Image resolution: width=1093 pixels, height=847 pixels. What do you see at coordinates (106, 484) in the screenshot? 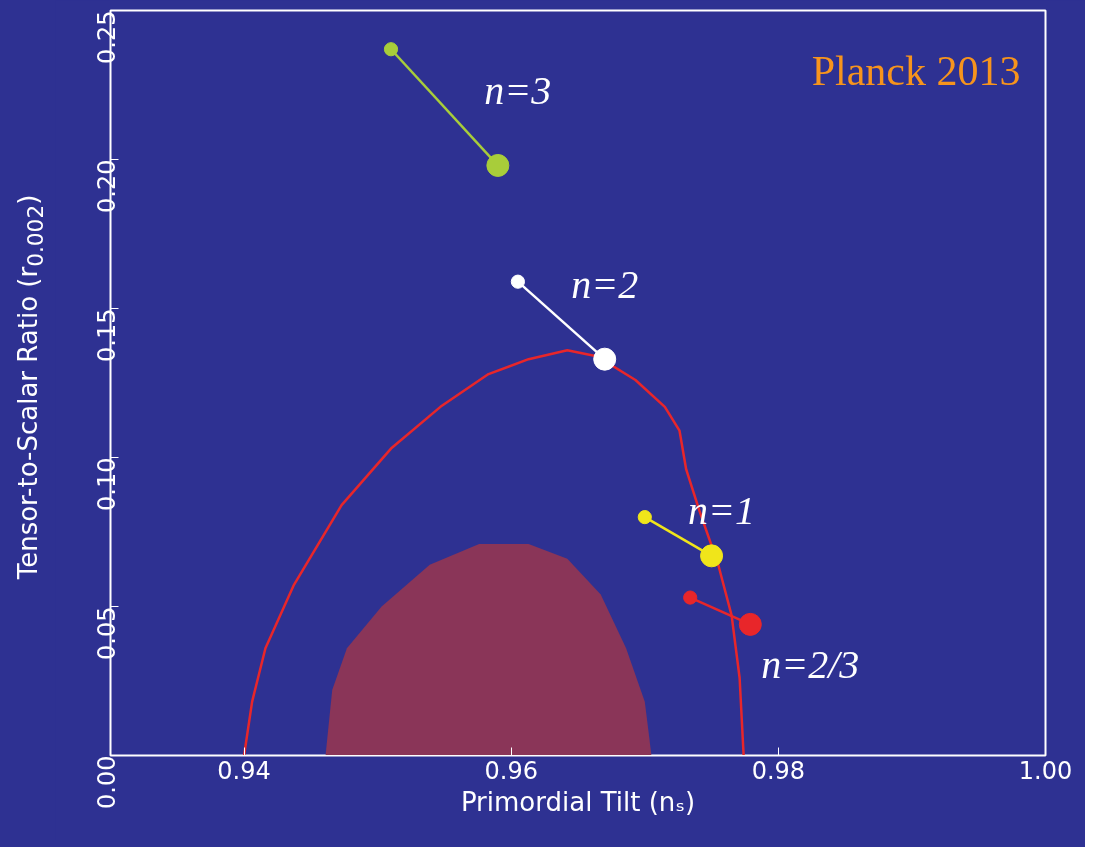
I see `y-tick-label: 0.10` at bounding box center [106, 484].